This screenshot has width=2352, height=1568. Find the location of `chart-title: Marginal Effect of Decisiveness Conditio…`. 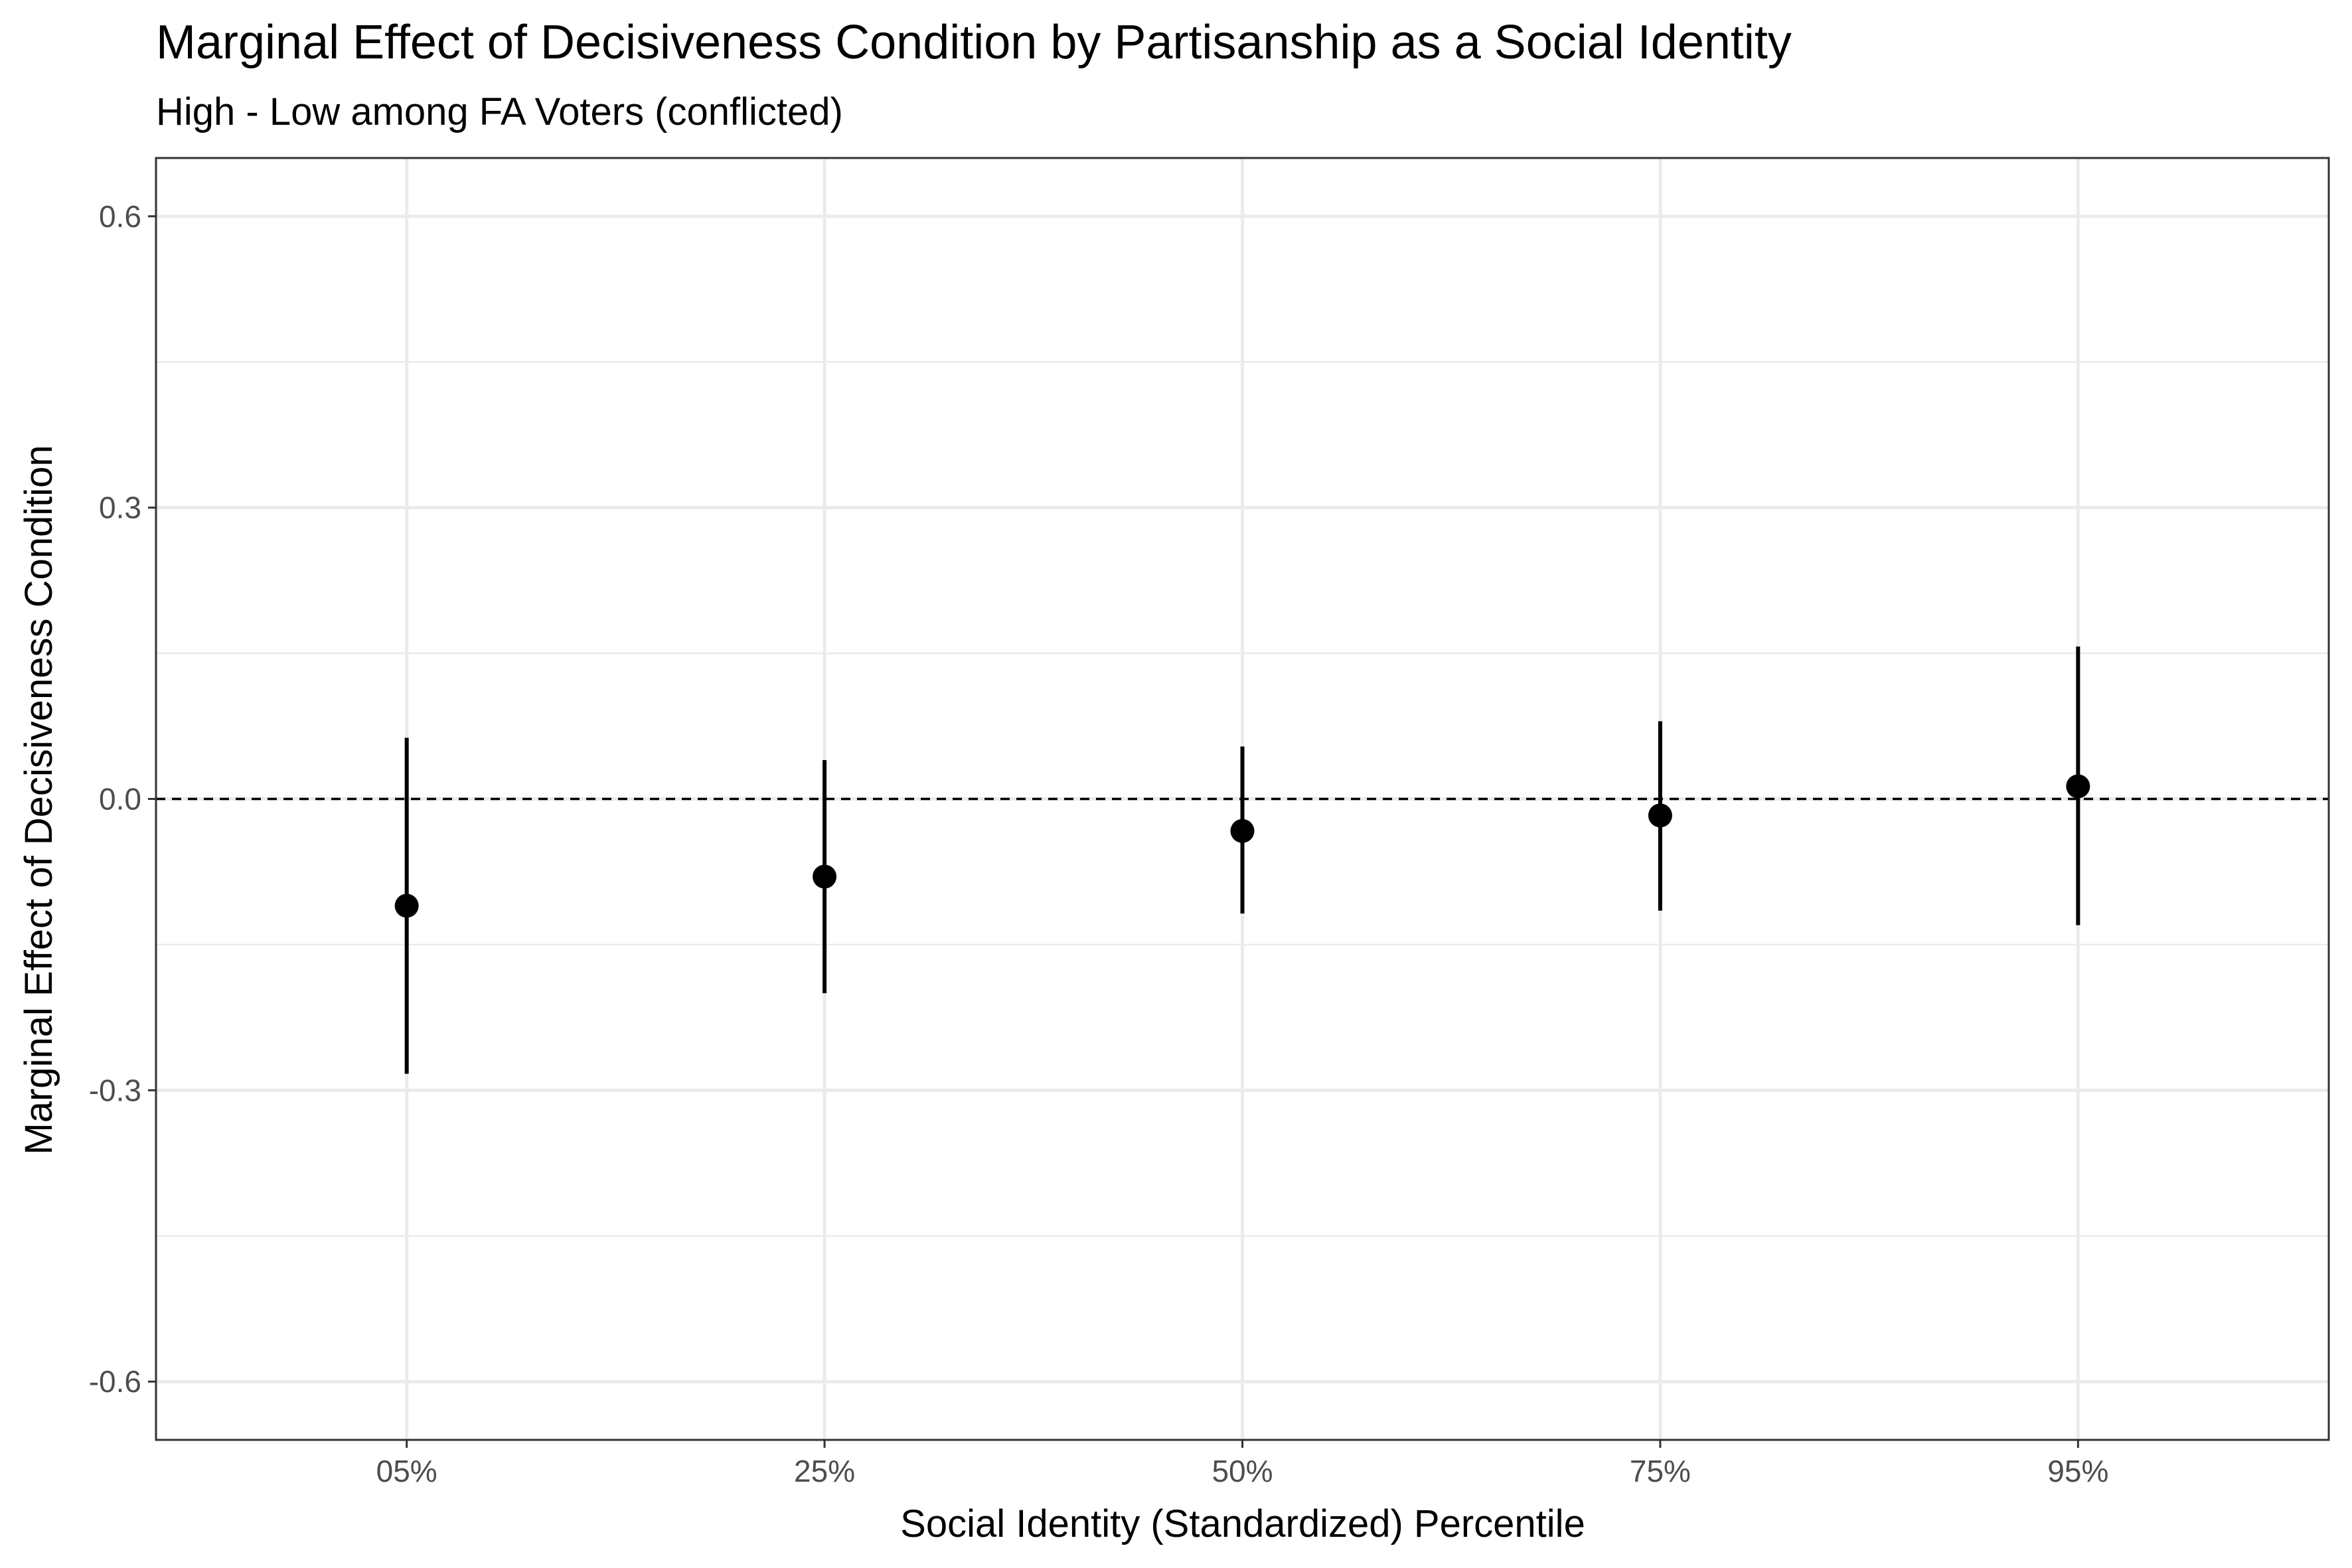

chart-title: Marginal Effect of Decisiveness Conditio… is located at coordinates (974, 42).